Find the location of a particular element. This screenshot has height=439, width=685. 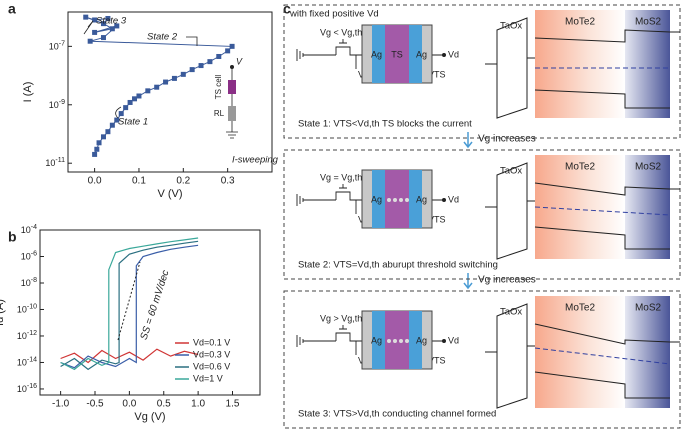

right-layer is located at coordinates (647, 352).